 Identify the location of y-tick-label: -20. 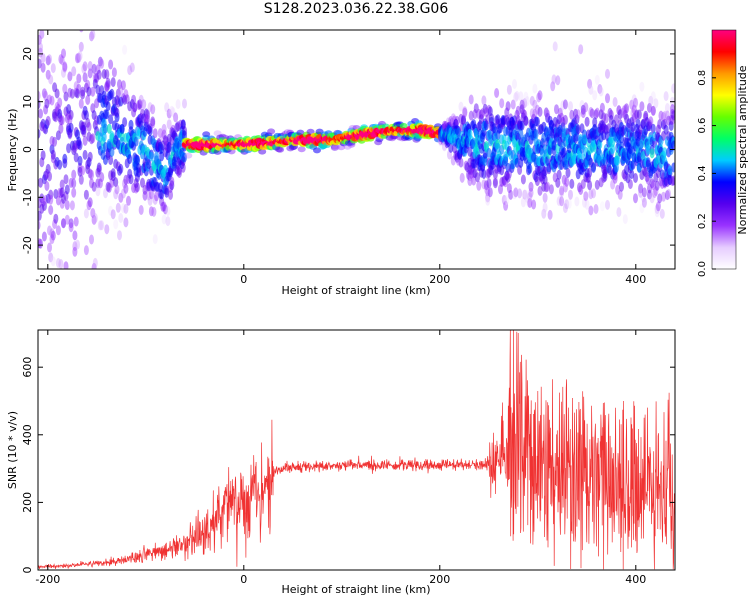
(27, 245).